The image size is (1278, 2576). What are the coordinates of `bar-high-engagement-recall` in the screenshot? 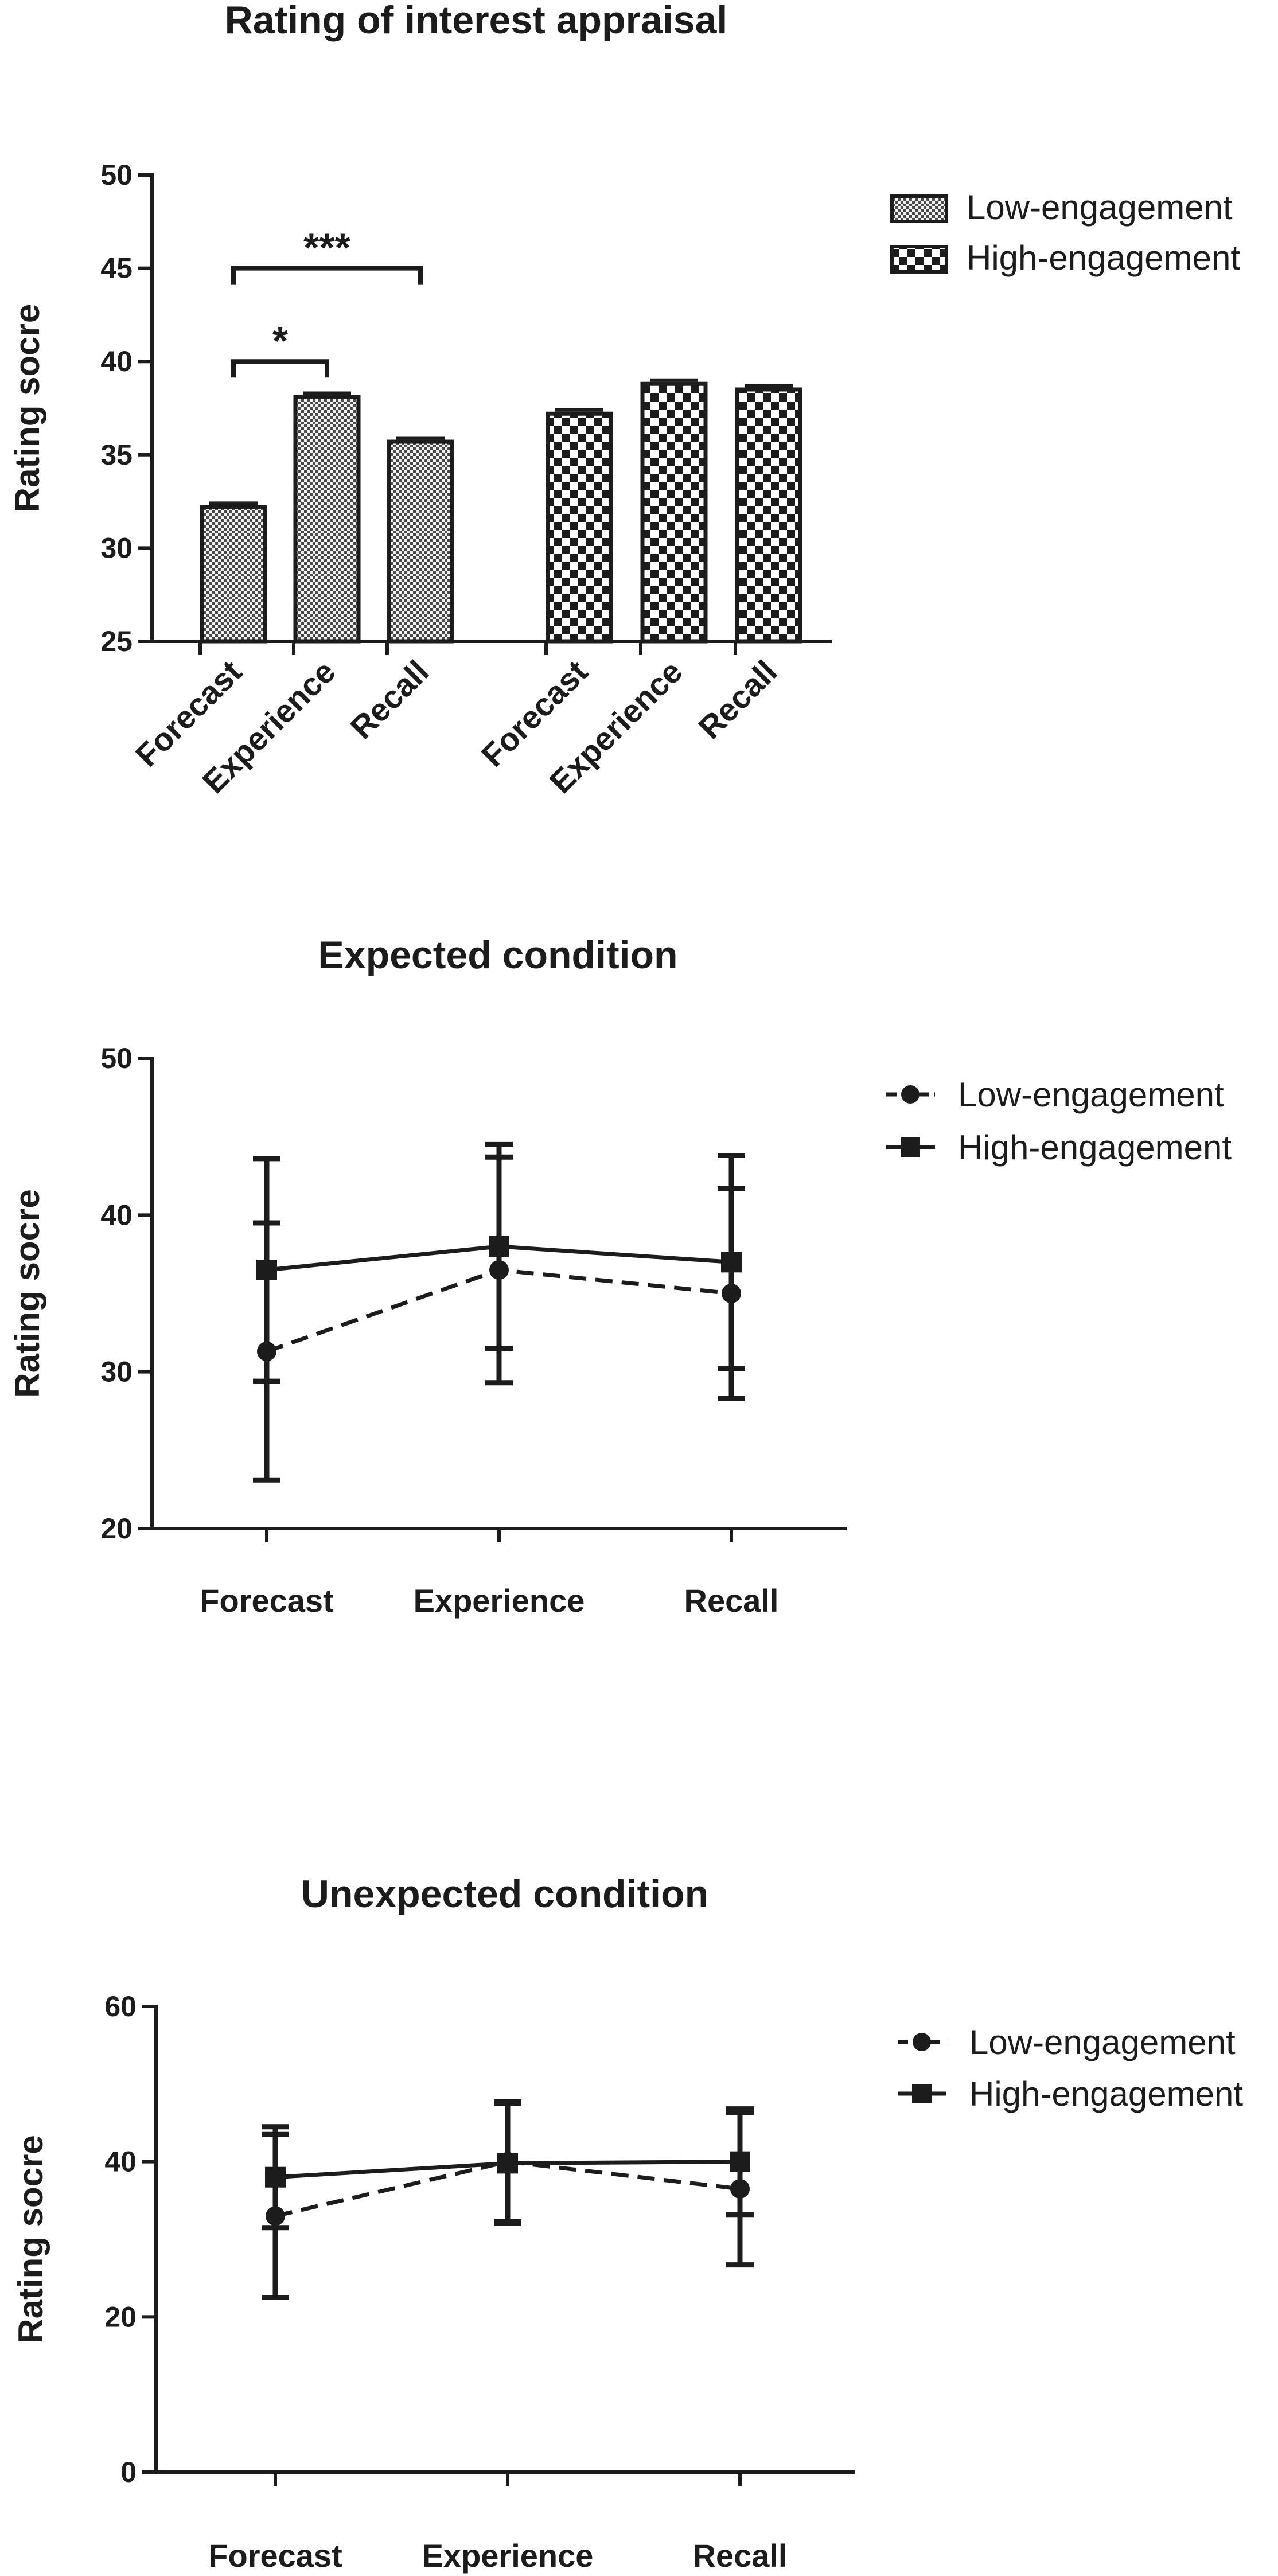 It's located at (768, 515).